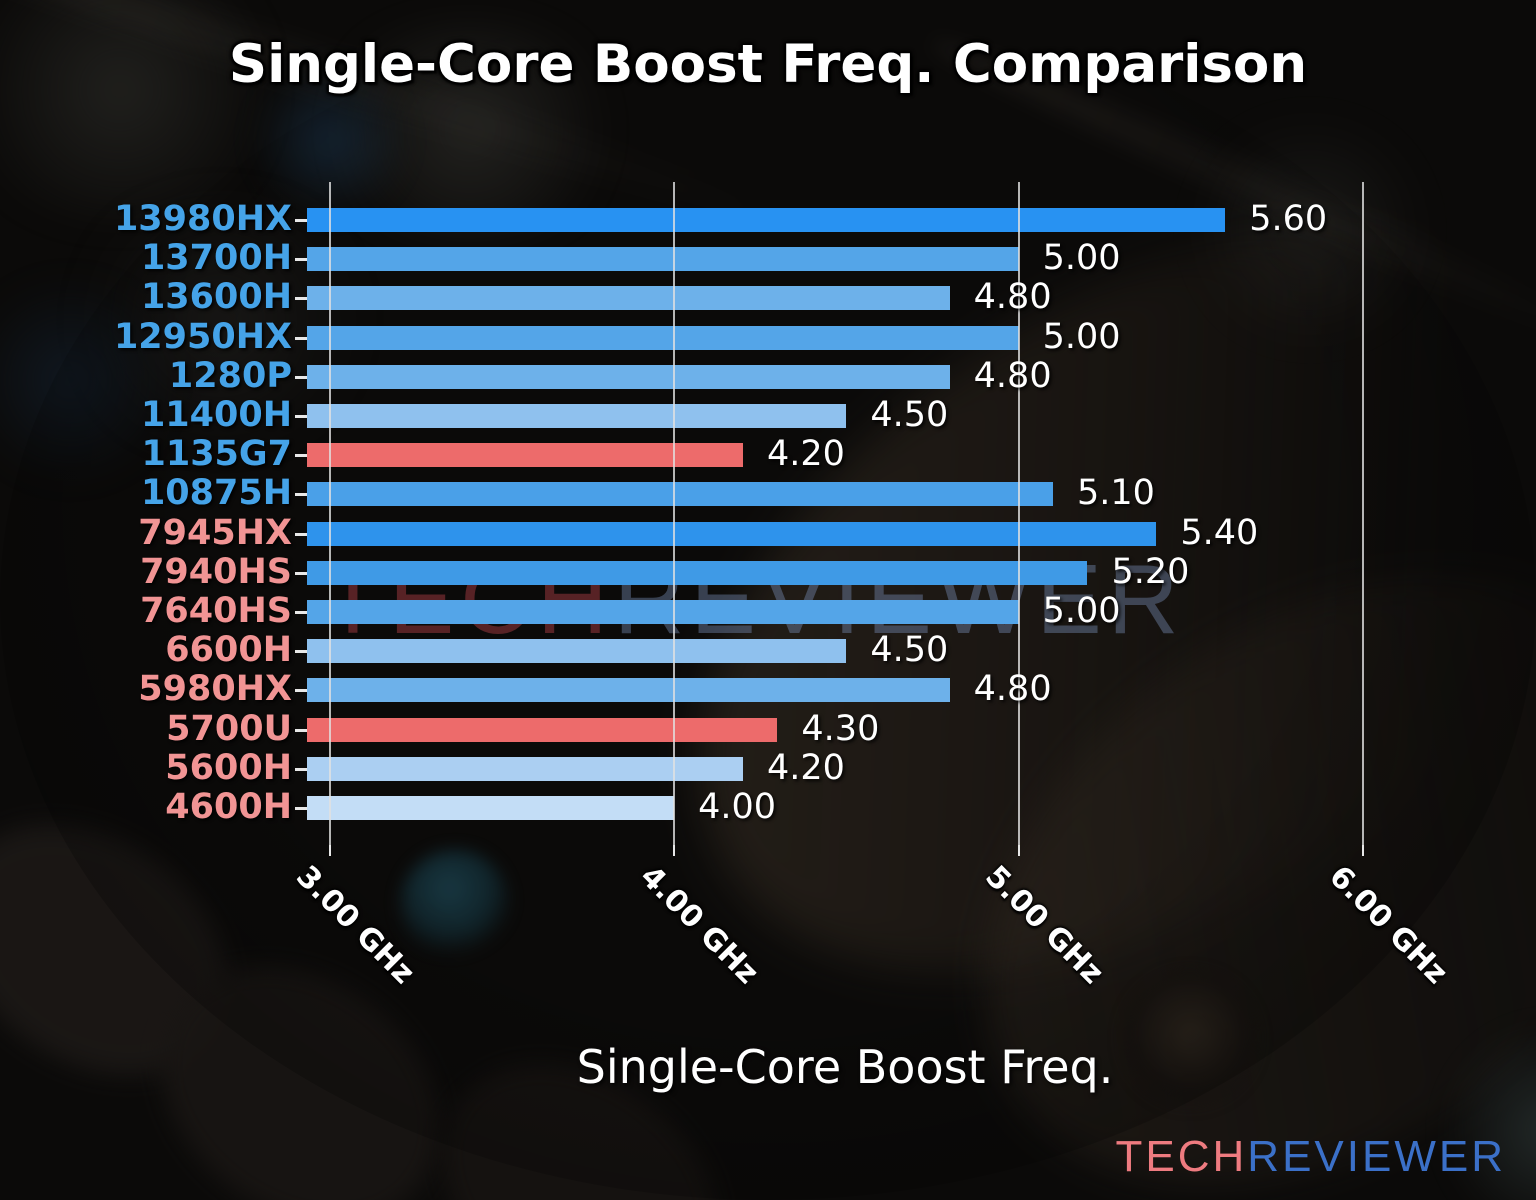 This screenshot has height=1200, width=1536. I want to click on value-label-5600H: 4.20, so click(805, 767).